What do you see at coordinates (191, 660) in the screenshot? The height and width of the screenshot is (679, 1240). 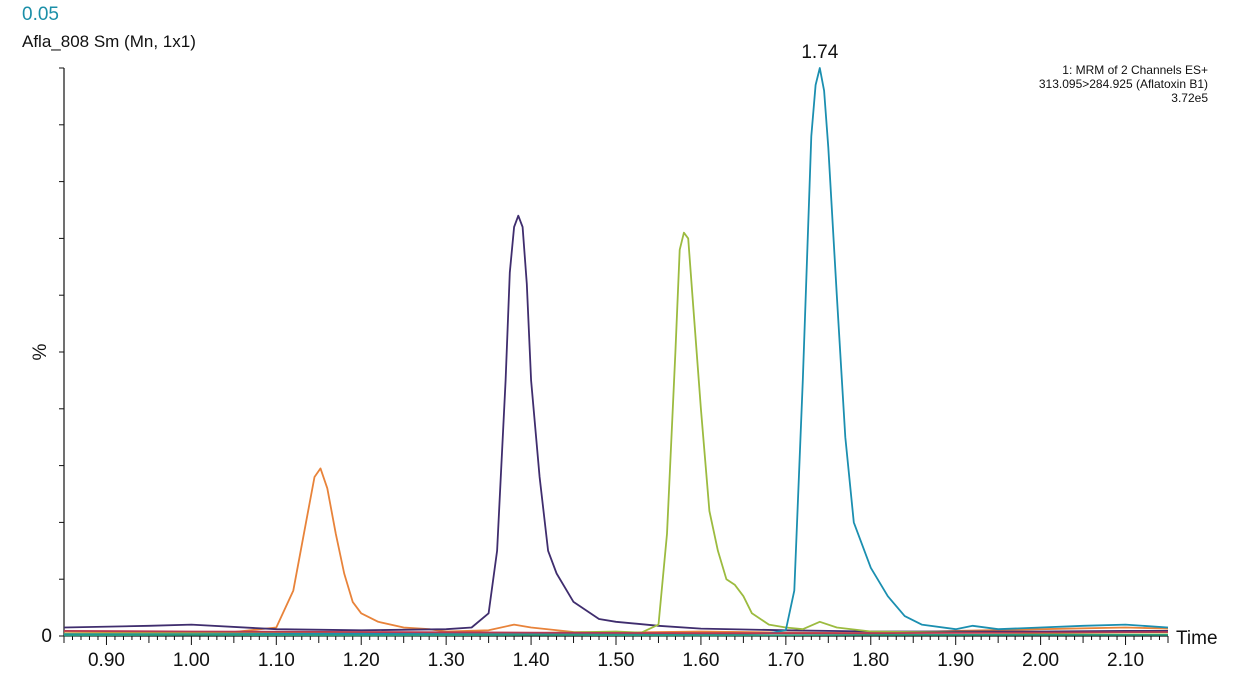 I see `x-tick-label: 1.00` at bounding box center [191, 660].